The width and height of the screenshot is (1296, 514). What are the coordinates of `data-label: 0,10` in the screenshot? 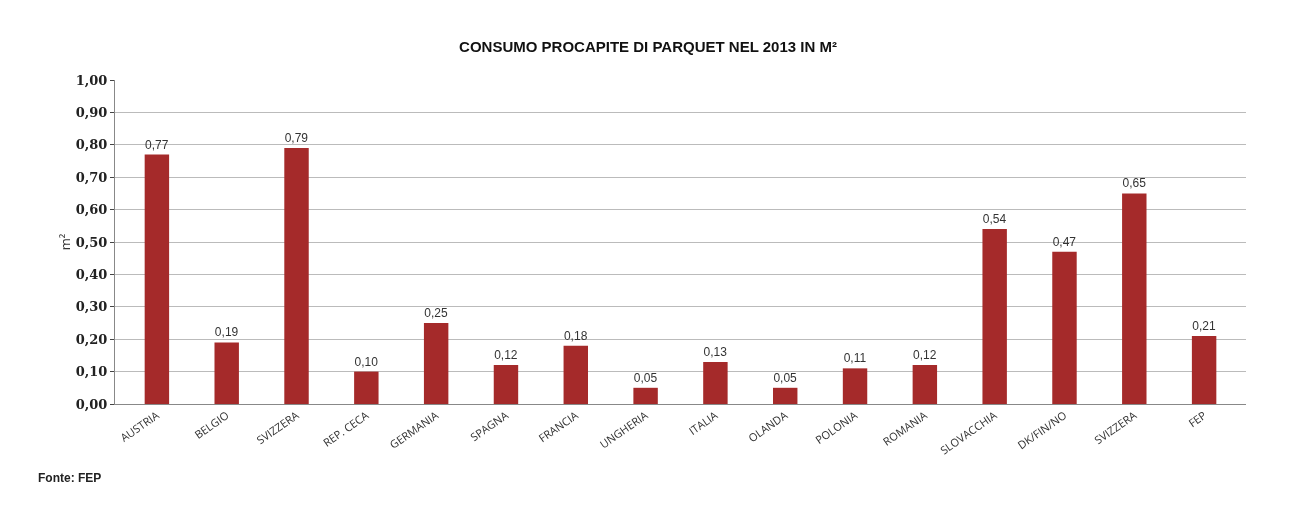 It's located at (366, 361).